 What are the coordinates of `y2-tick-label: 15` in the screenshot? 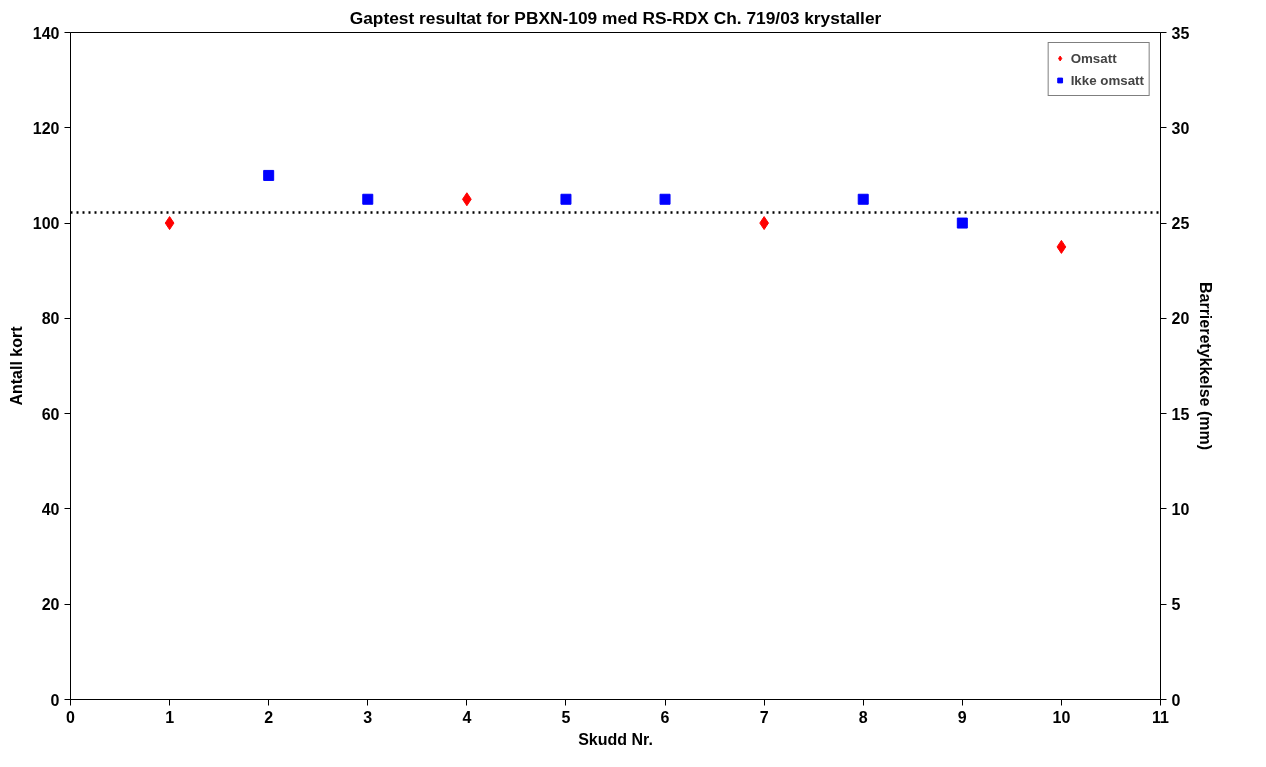 It's located at (1180, 414).